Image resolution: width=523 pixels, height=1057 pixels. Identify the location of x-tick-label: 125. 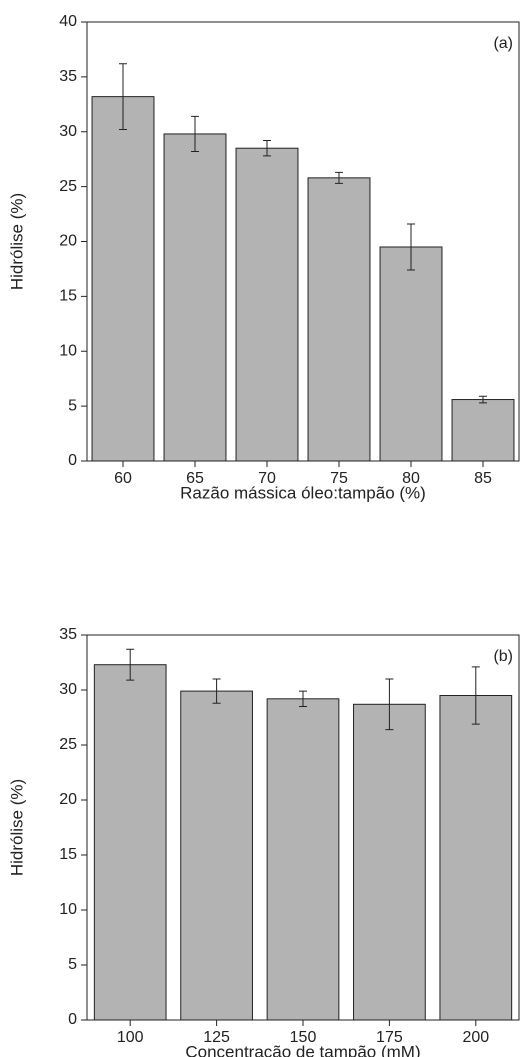
(216, 1037).